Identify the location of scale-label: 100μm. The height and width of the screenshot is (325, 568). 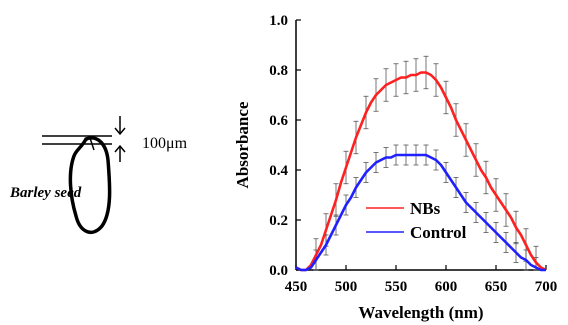
(165, 143).